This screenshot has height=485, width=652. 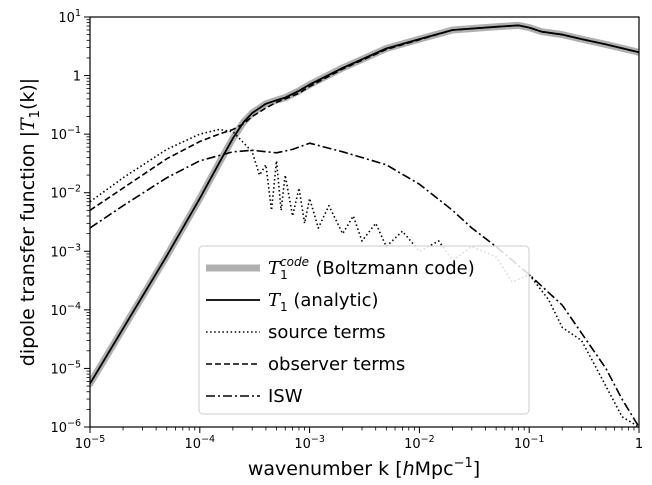 I want to click on y-tick-label: 10⁻¹, so click(x=65, y=134).